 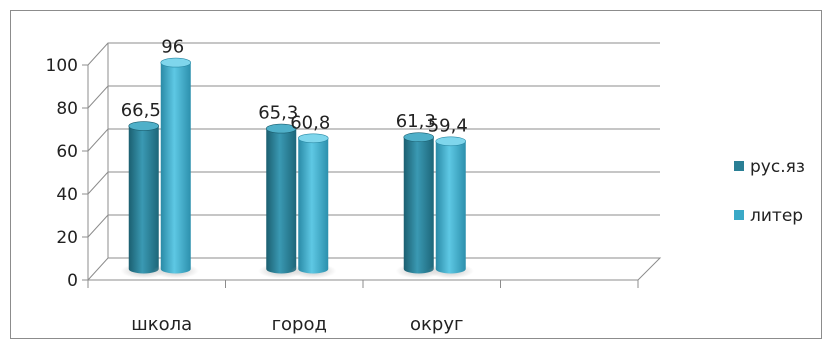 What do you see at coordinates (776, 216) in the screenshot?
I see `legend-label-liter: литер` at bounding box center [776, 216].